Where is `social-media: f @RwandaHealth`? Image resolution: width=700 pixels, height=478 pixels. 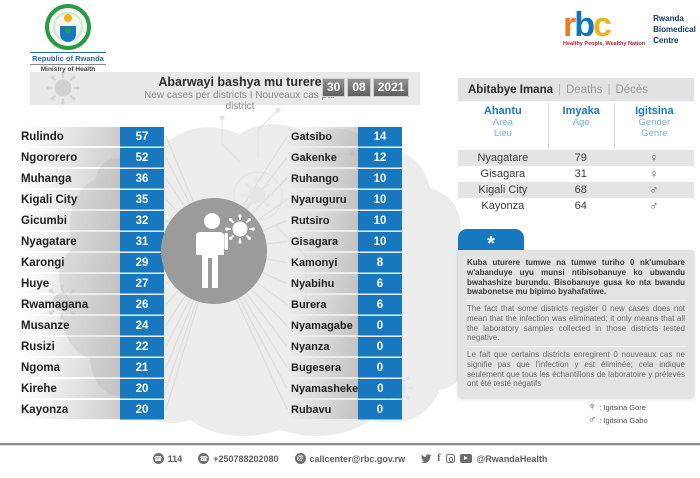
social-media: f @RwandaHealth is located at coordinates (484, 458).